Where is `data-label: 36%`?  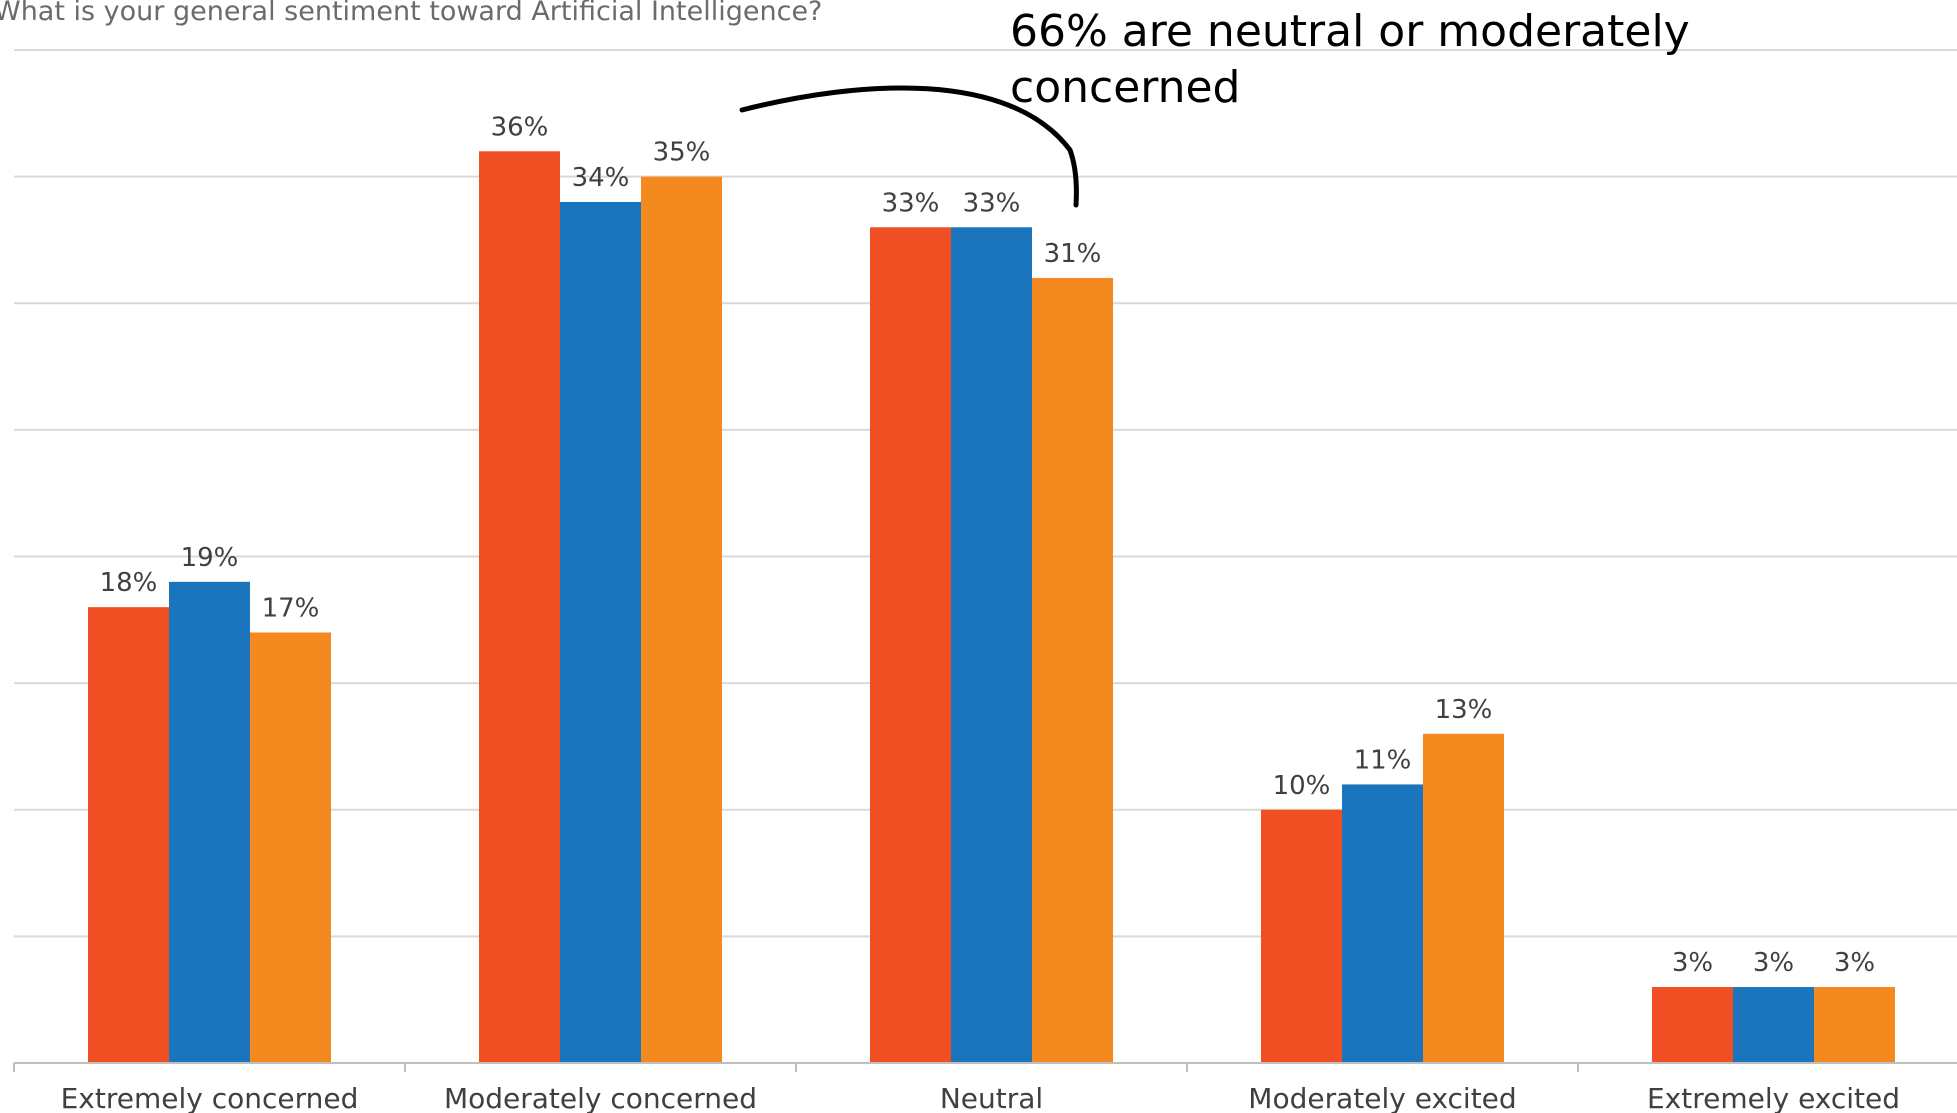
data-label: 36% is located at coordinates (520, 127).